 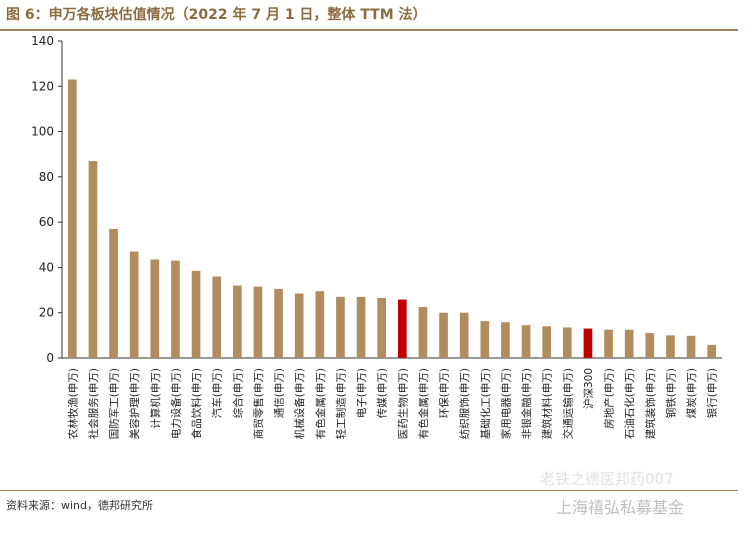 What do you see at coordinates (46, 222) in the screenshot?
I see `y-tick-label: 60` at bounding box center [46, 222].